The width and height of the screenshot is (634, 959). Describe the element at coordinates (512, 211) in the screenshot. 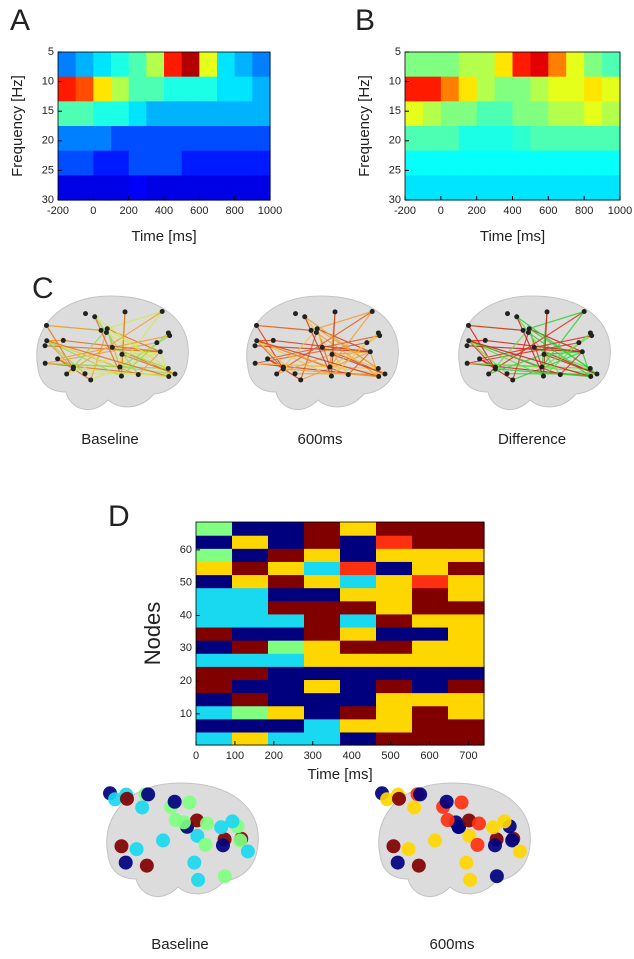

I see `x-tick-label: 400` at that location.